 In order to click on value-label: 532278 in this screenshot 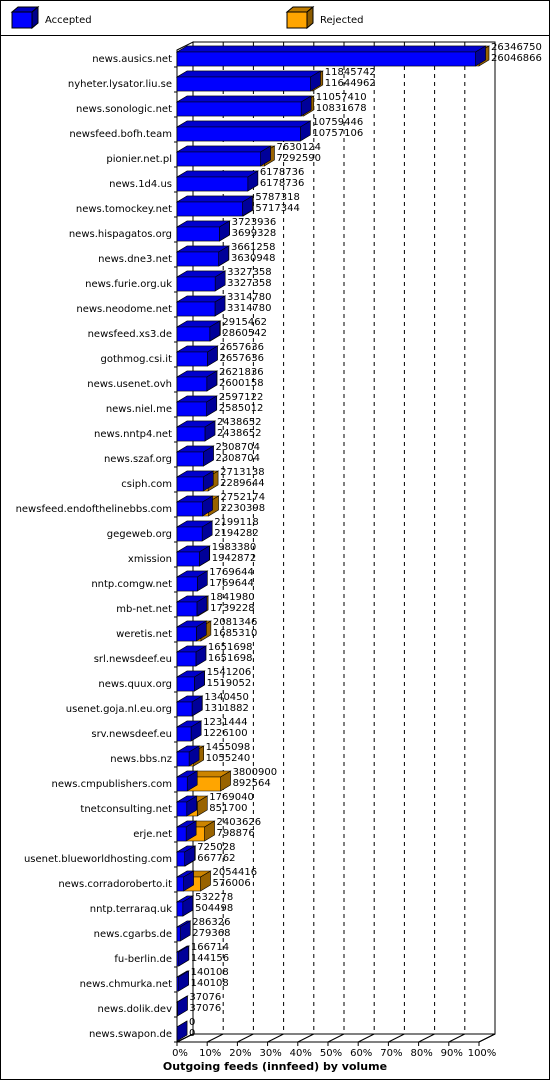, I will do `click(214, 897)`.